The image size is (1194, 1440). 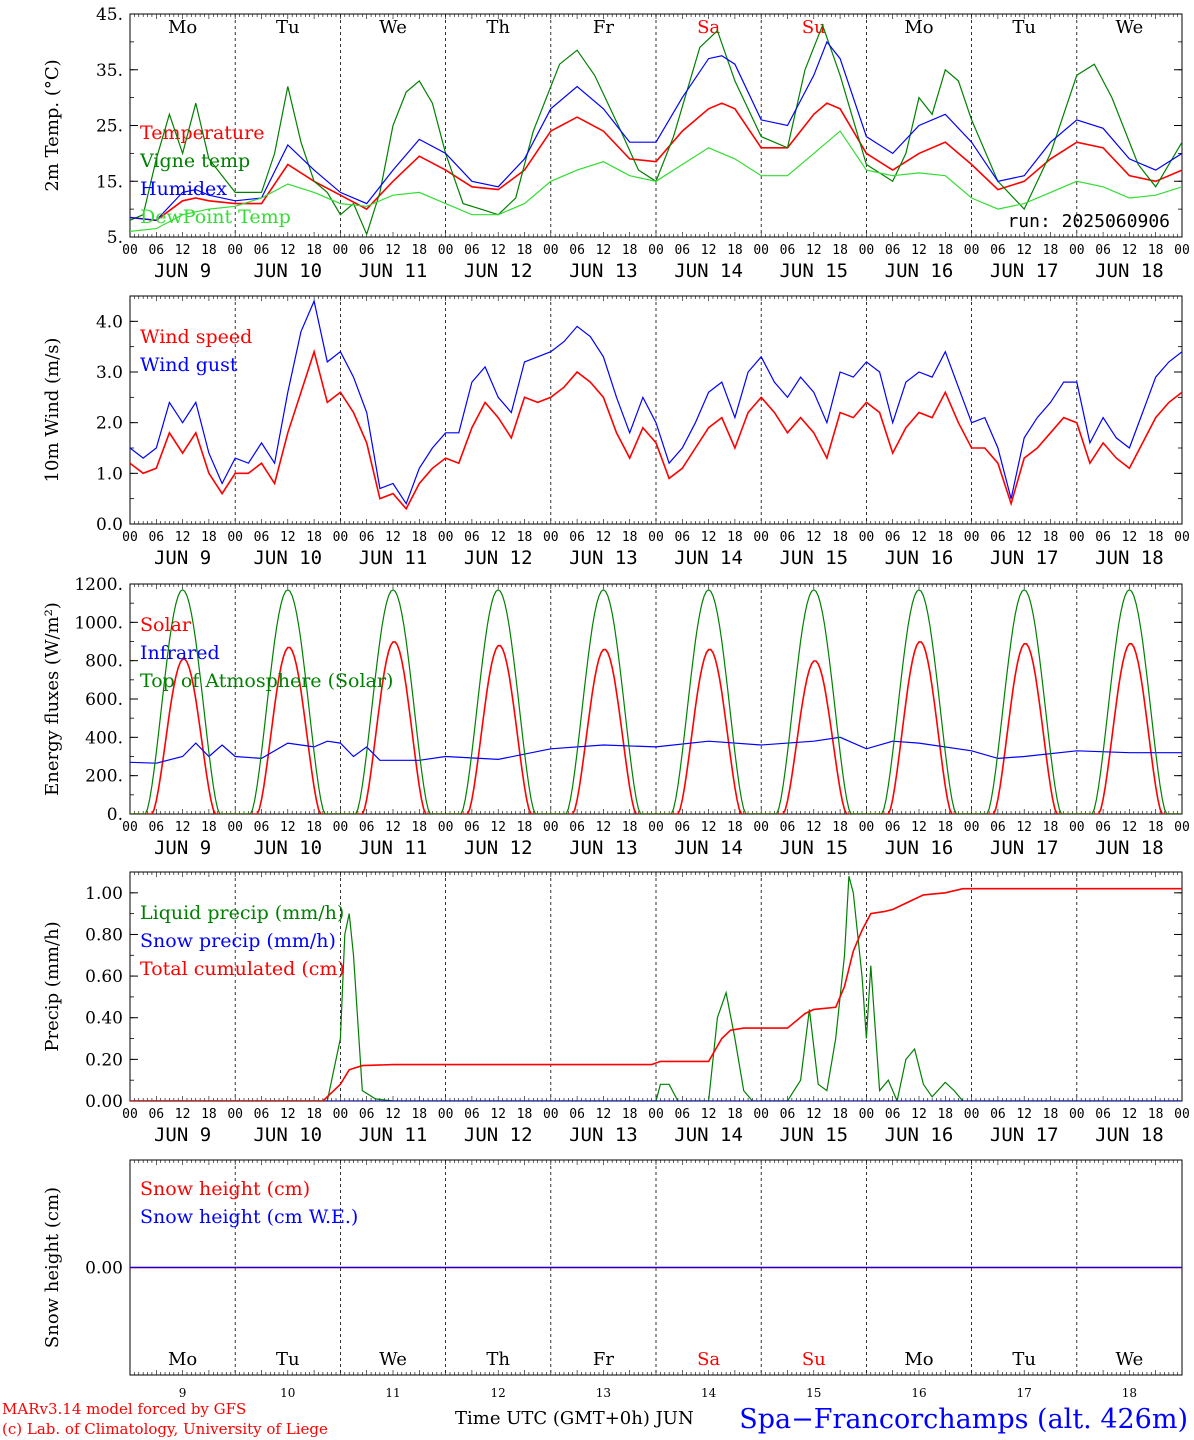 What do you see at coordinates (393, 558) in the screenshot?
I see `date-label: JUN 11` at bounding box center [393, 558].